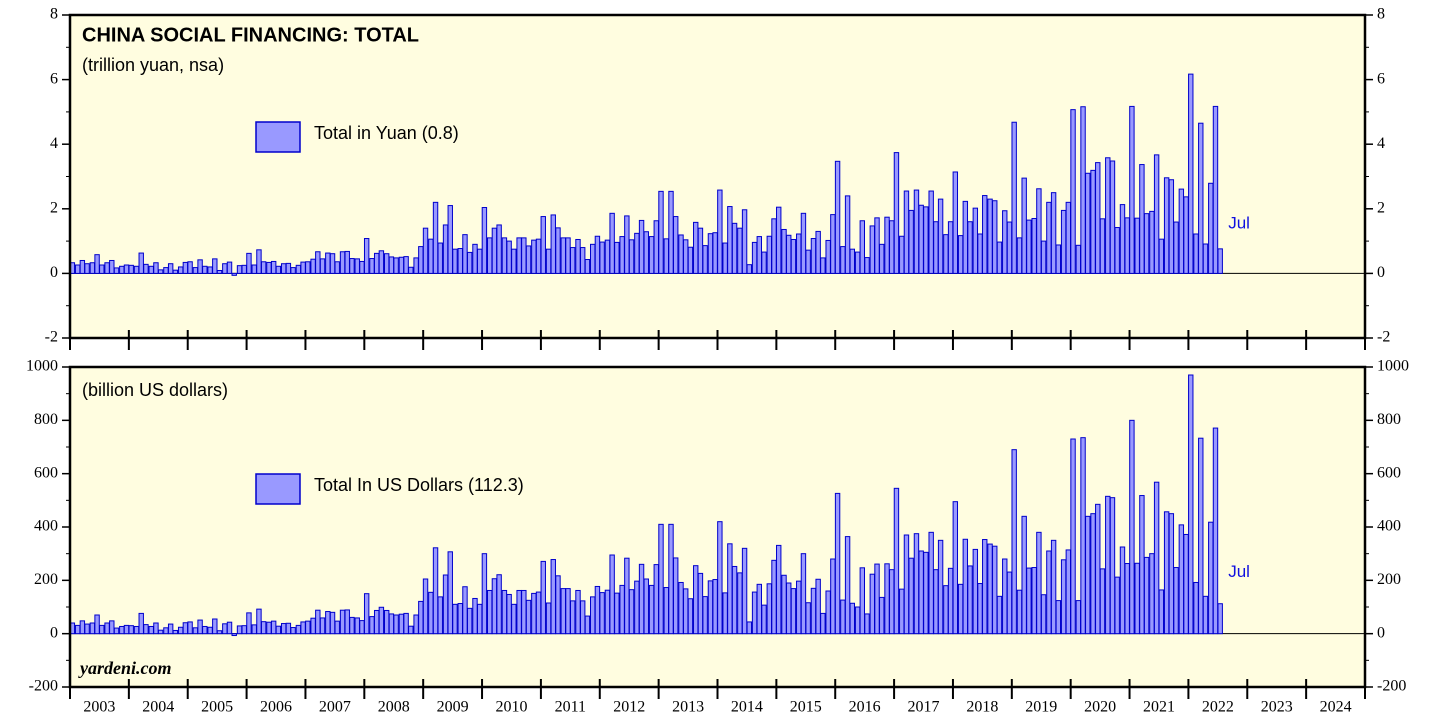 The height and width of the screenshot is (719, 1446). I want to click on x-tick-label: 2021, so click(1159, 707).